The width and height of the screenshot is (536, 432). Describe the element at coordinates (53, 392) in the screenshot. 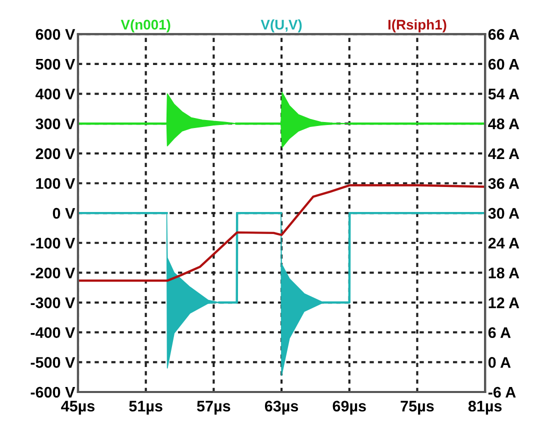

I see `y-tick-label: -600 V` at that location.